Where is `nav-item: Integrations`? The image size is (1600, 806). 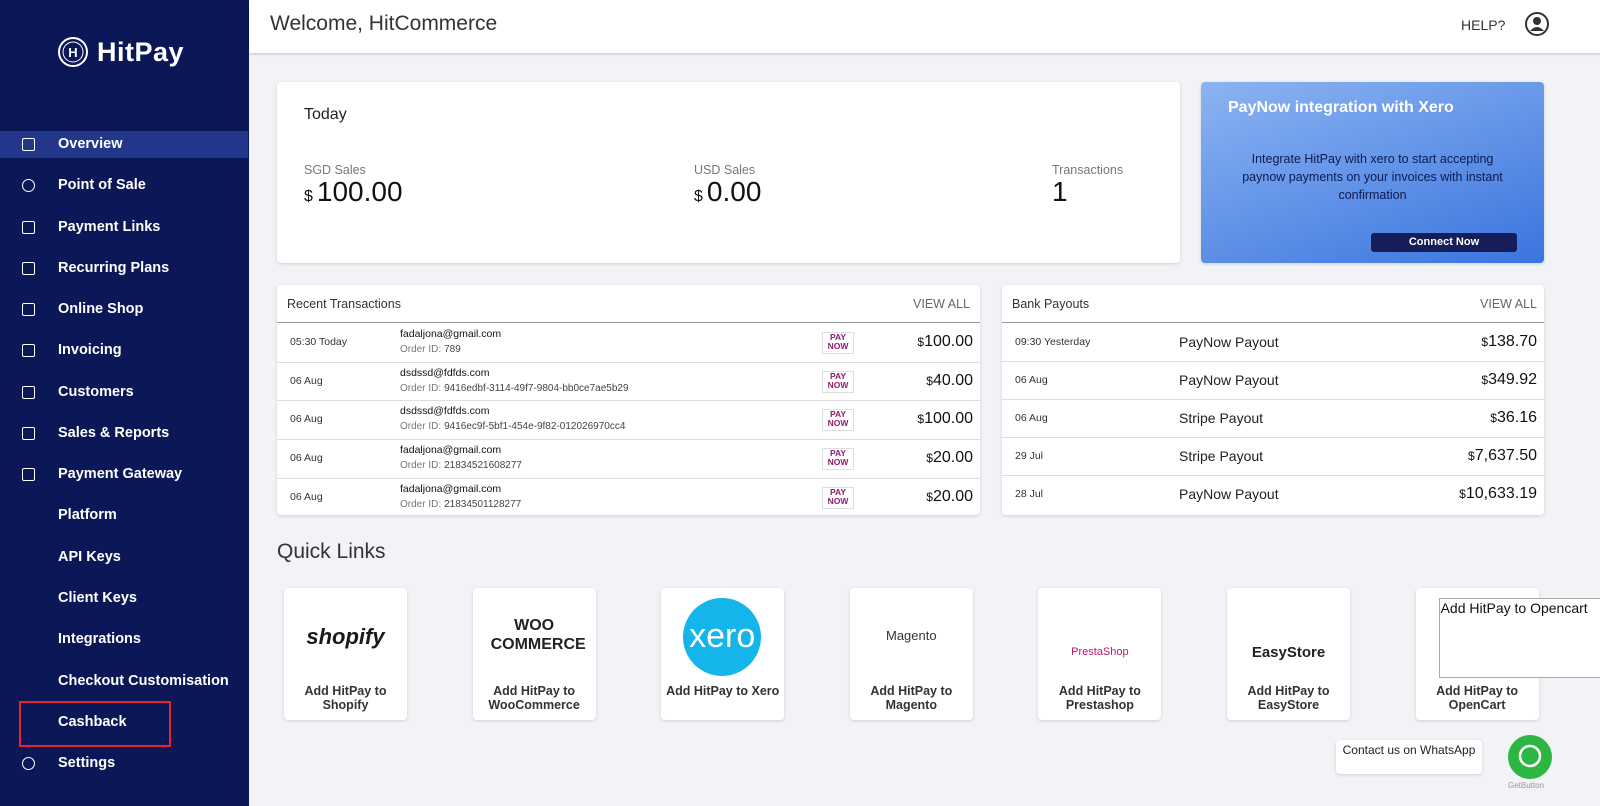
nav-item: Integrations is located at coordinates (99, 639).